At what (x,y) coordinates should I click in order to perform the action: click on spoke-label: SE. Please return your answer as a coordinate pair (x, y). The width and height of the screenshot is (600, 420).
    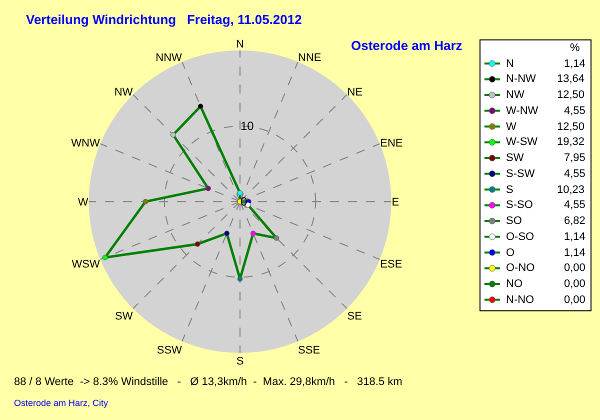
    Looking at the image, I should click on (354, 316).